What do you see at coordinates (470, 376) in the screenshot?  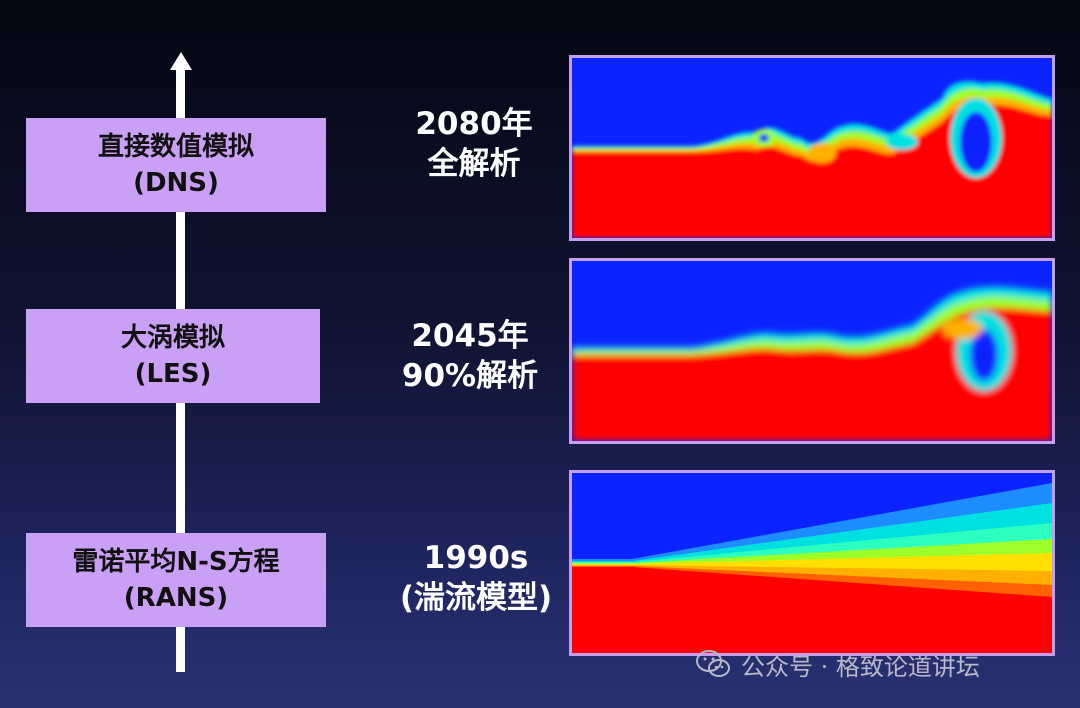 I see `les-resolution: 90%解析` at bounding box center [470, 376].